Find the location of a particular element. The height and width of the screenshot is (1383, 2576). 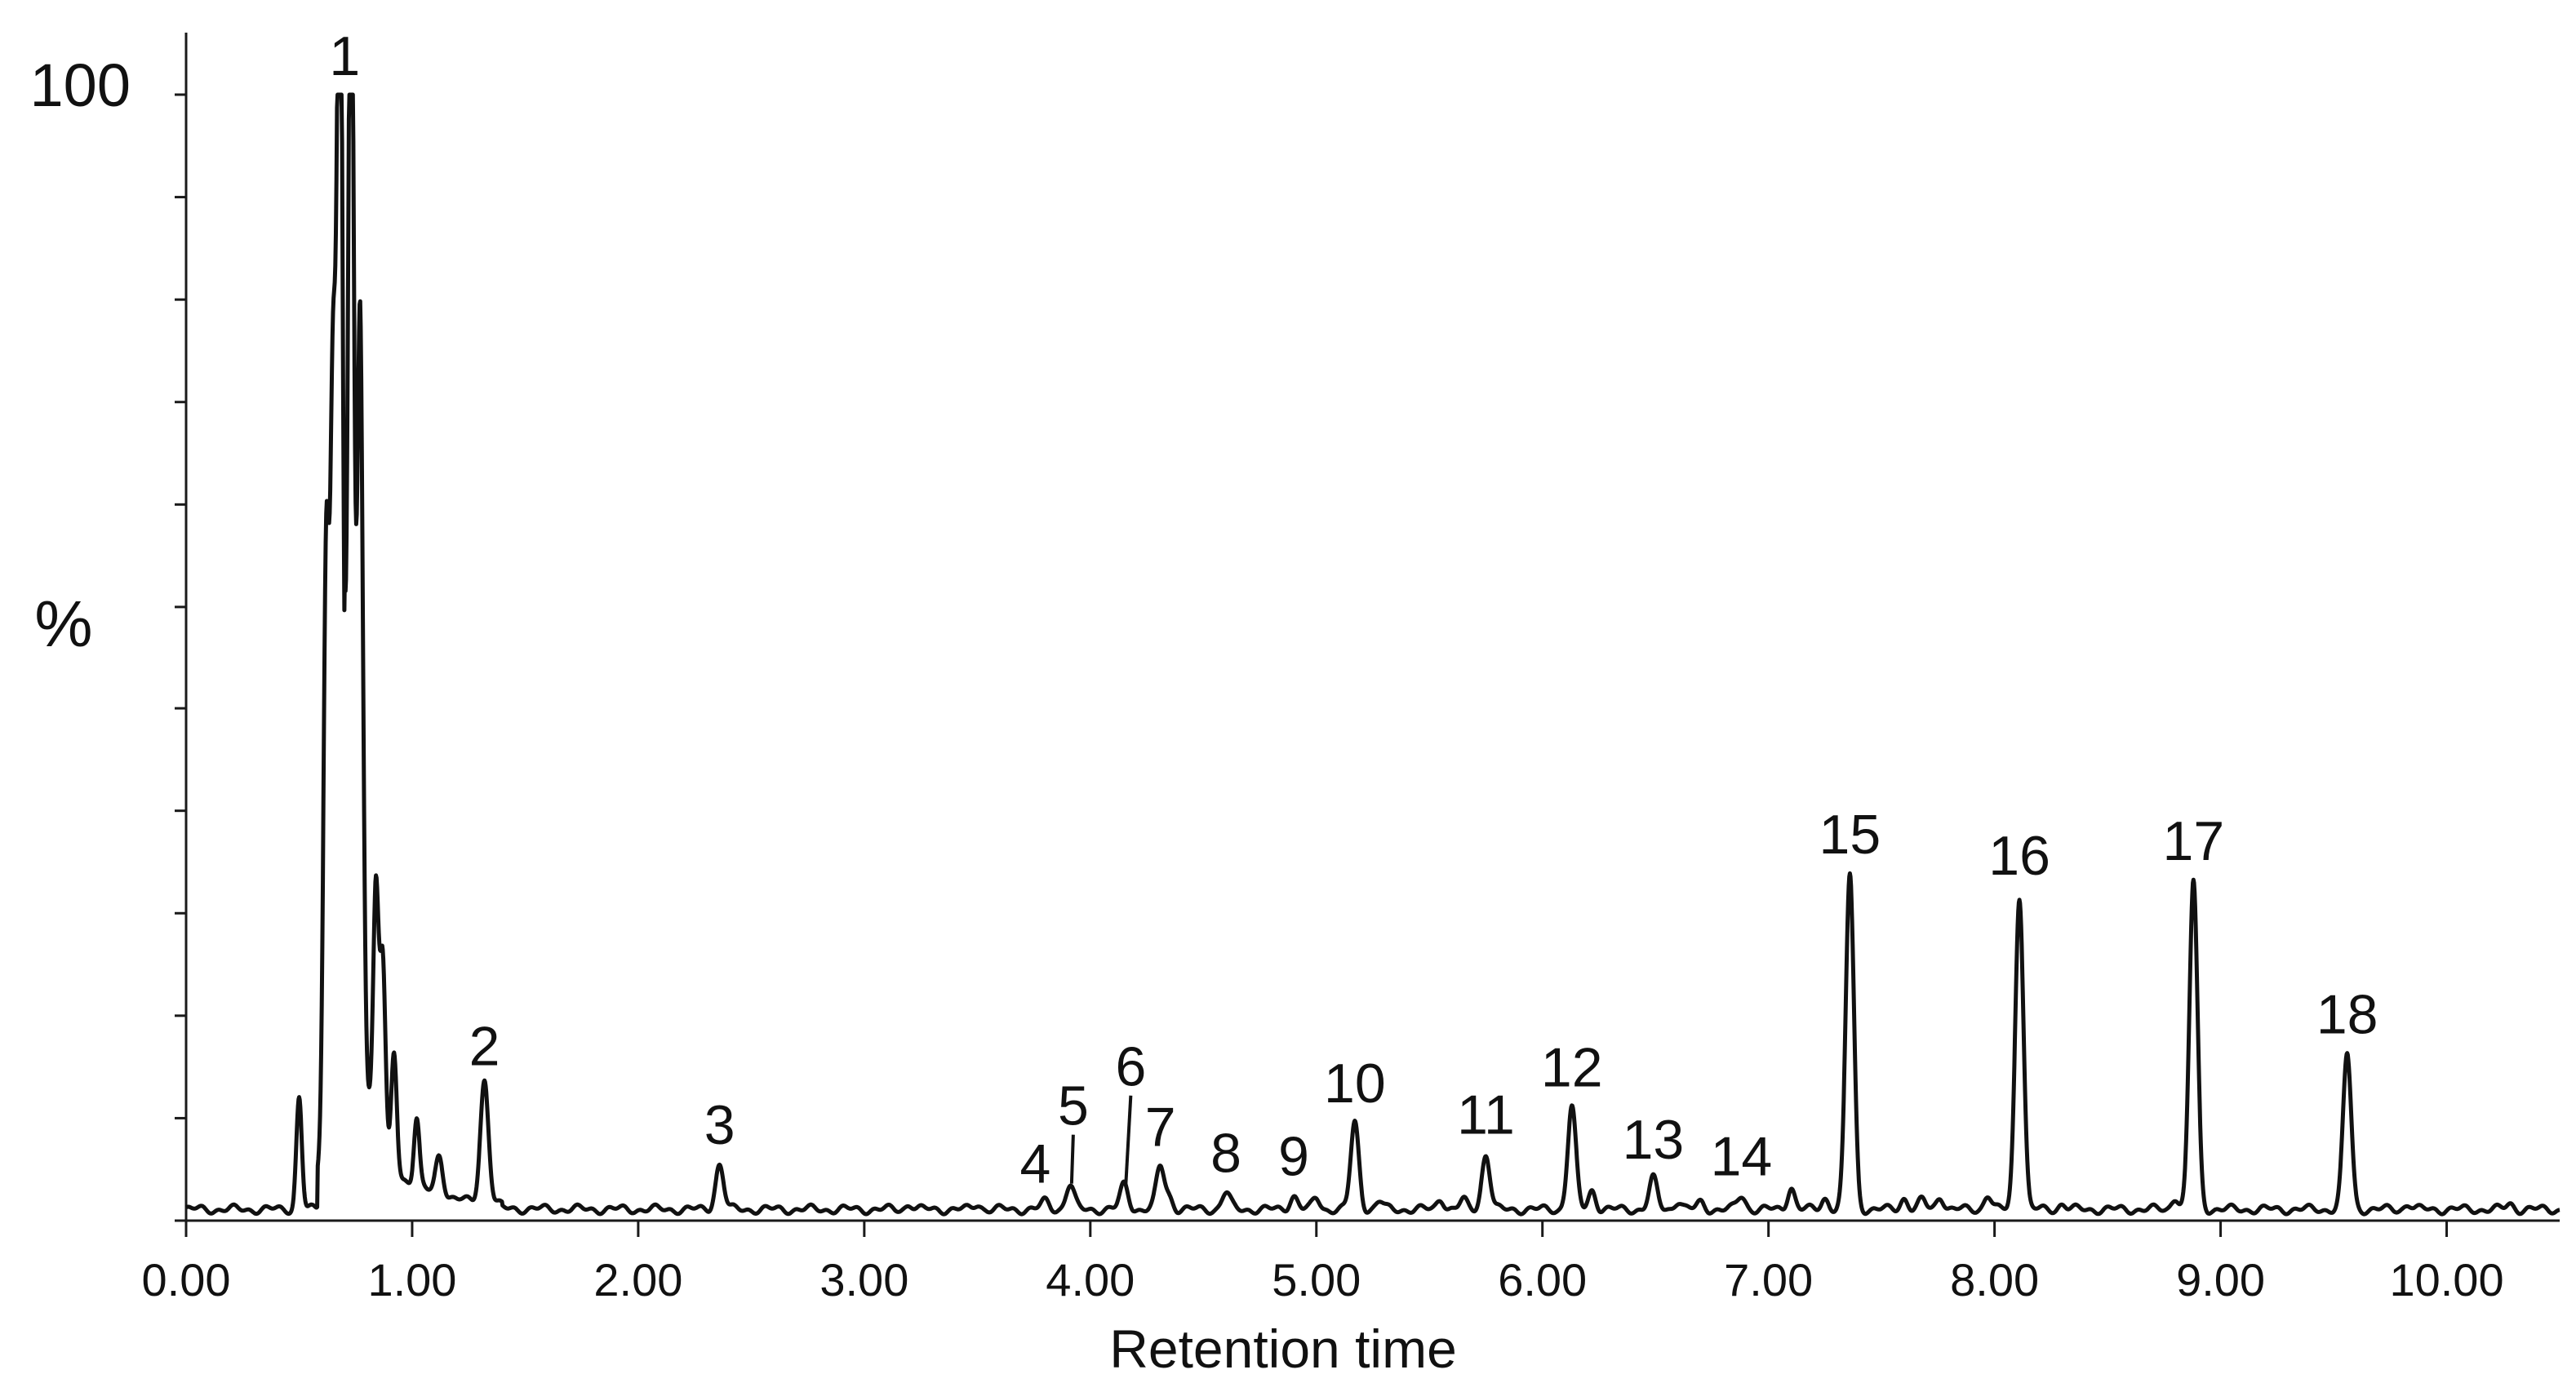

x-tick-label: 1.00 is located at coordinates (411, 1279).